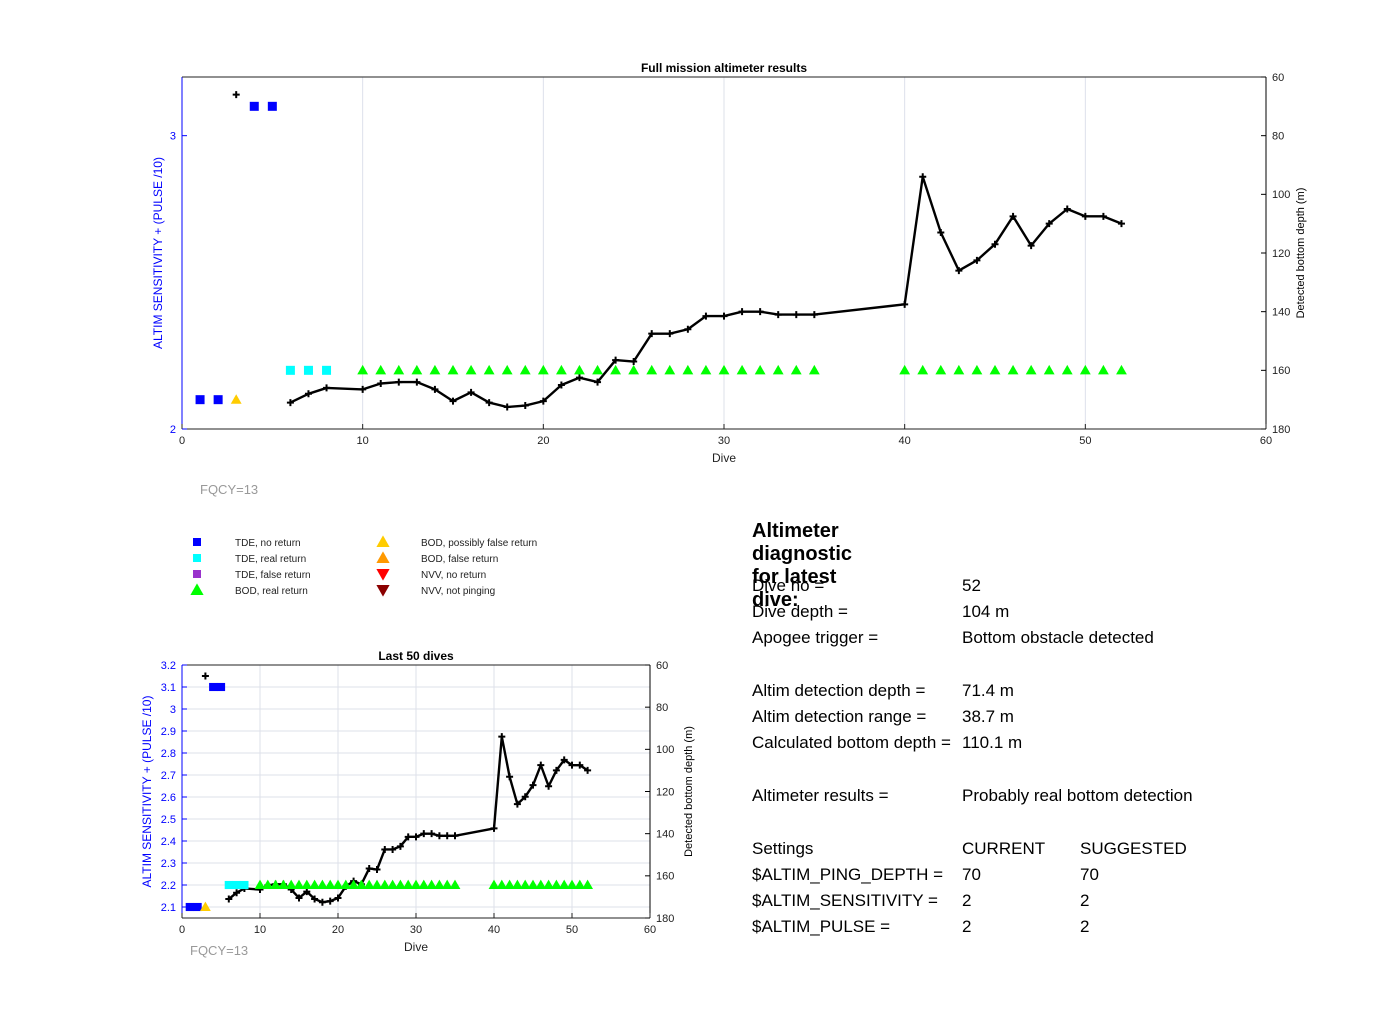  What do you see at coordinates (168, 886) in the screenshot?
I see `y-tick-label: 2.2` at bounding box center [168, 886].